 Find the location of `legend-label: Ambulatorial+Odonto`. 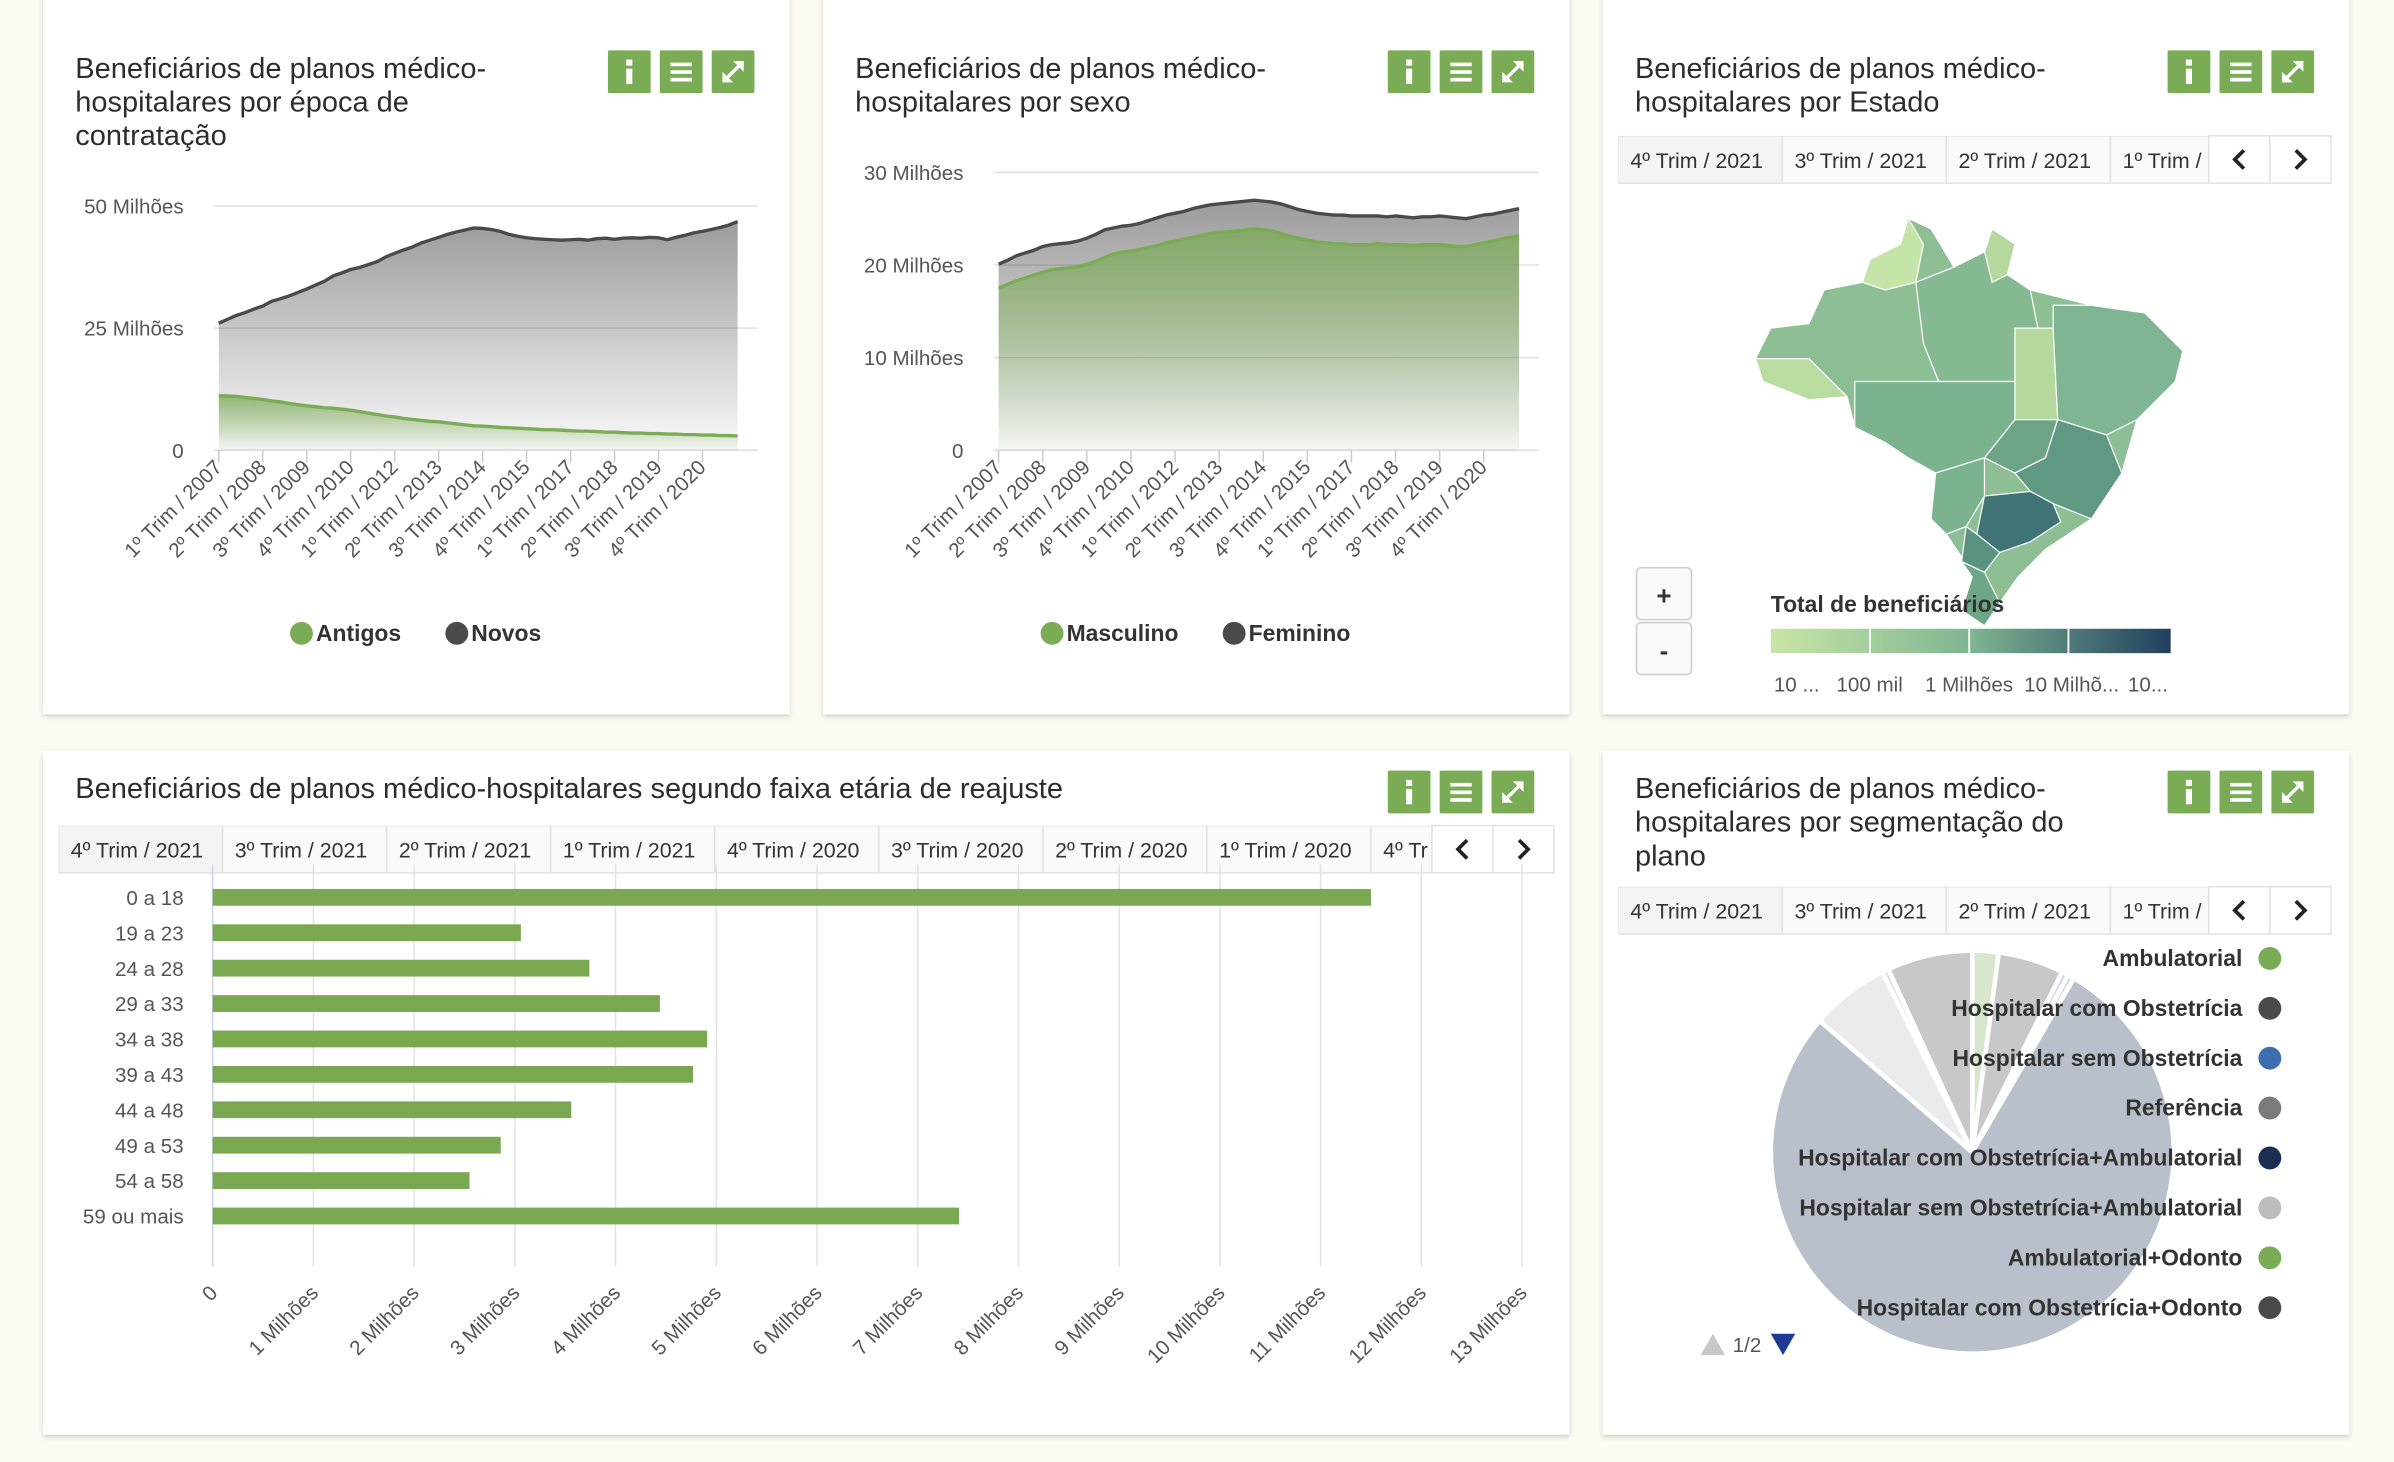

legend-label: Ambulatorial+Odonto is located at coordinates (2125, 1257).